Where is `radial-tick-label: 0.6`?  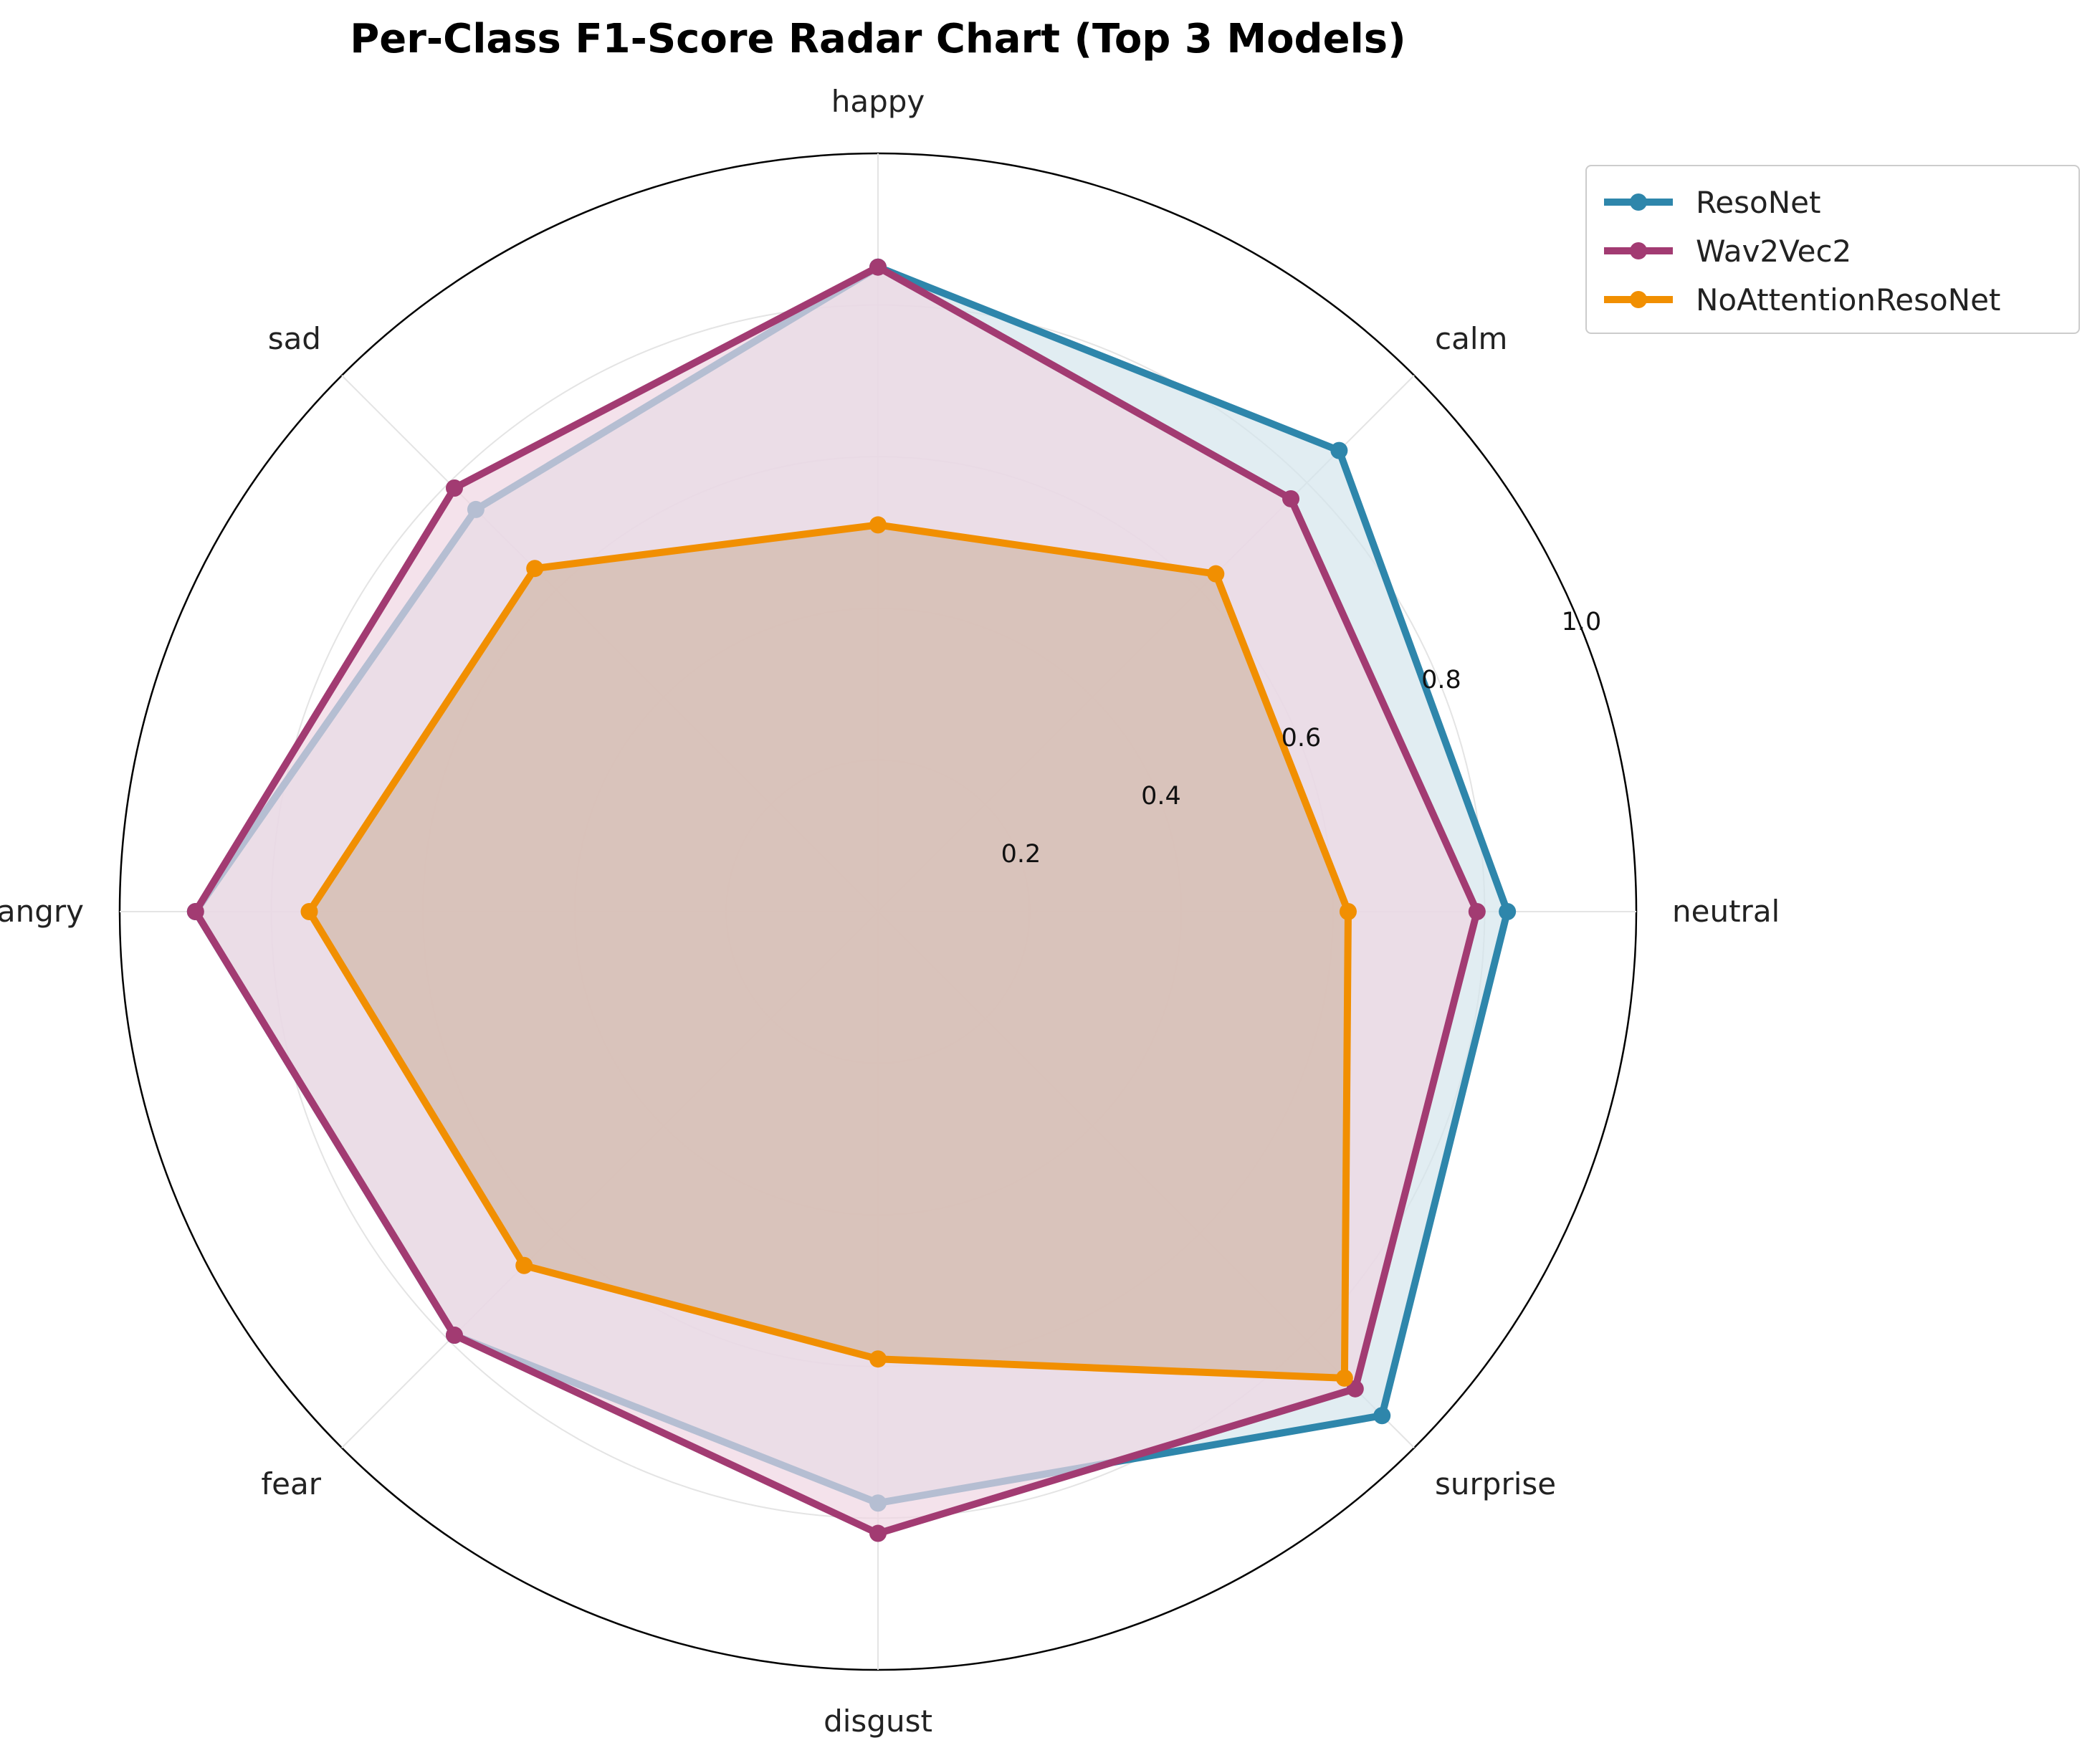
radial-tick-label: 0.6 is located at coordinates (1302, 738).